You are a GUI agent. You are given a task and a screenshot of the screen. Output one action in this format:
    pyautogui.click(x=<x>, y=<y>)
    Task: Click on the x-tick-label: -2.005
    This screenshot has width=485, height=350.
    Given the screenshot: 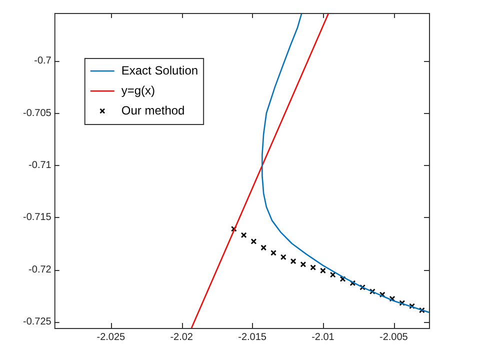 What is the action you would take?
    pyautogui.click(x=393, y=337)
    